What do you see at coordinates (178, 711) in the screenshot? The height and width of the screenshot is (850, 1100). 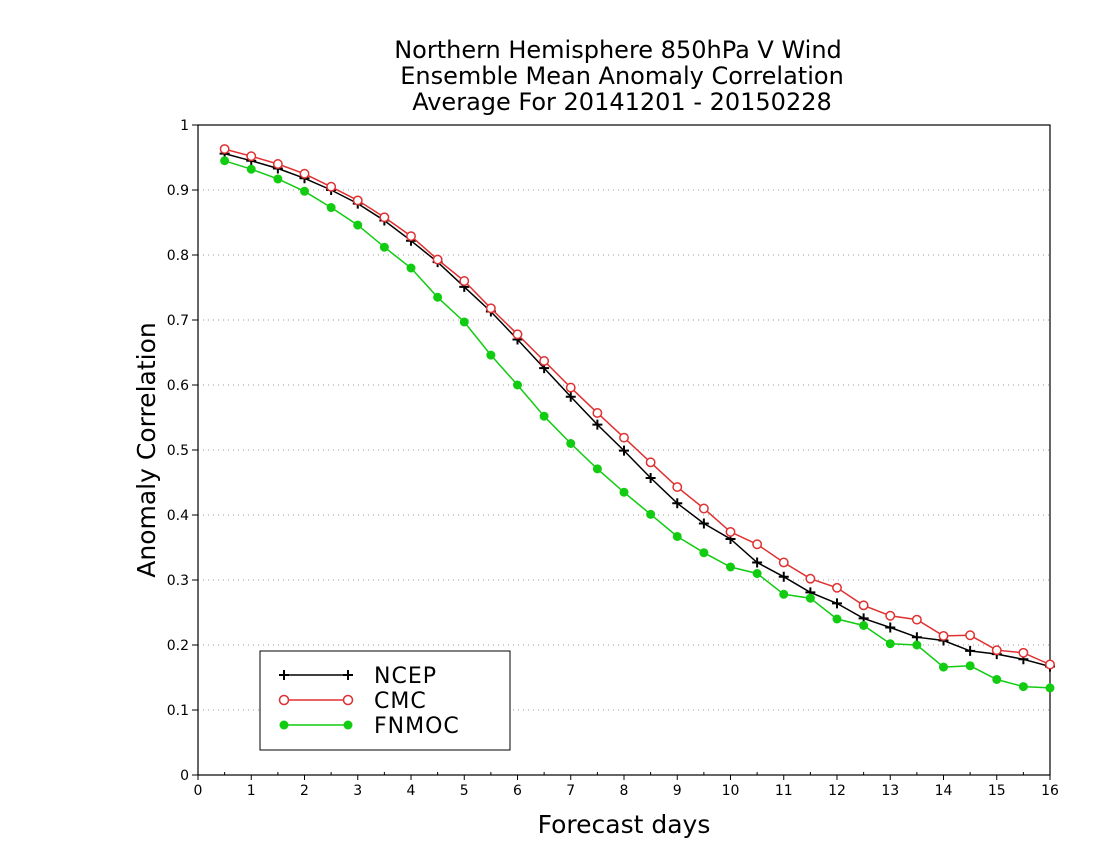 I see `y-tick-label: 0.1` at bounding box center [178, 711].